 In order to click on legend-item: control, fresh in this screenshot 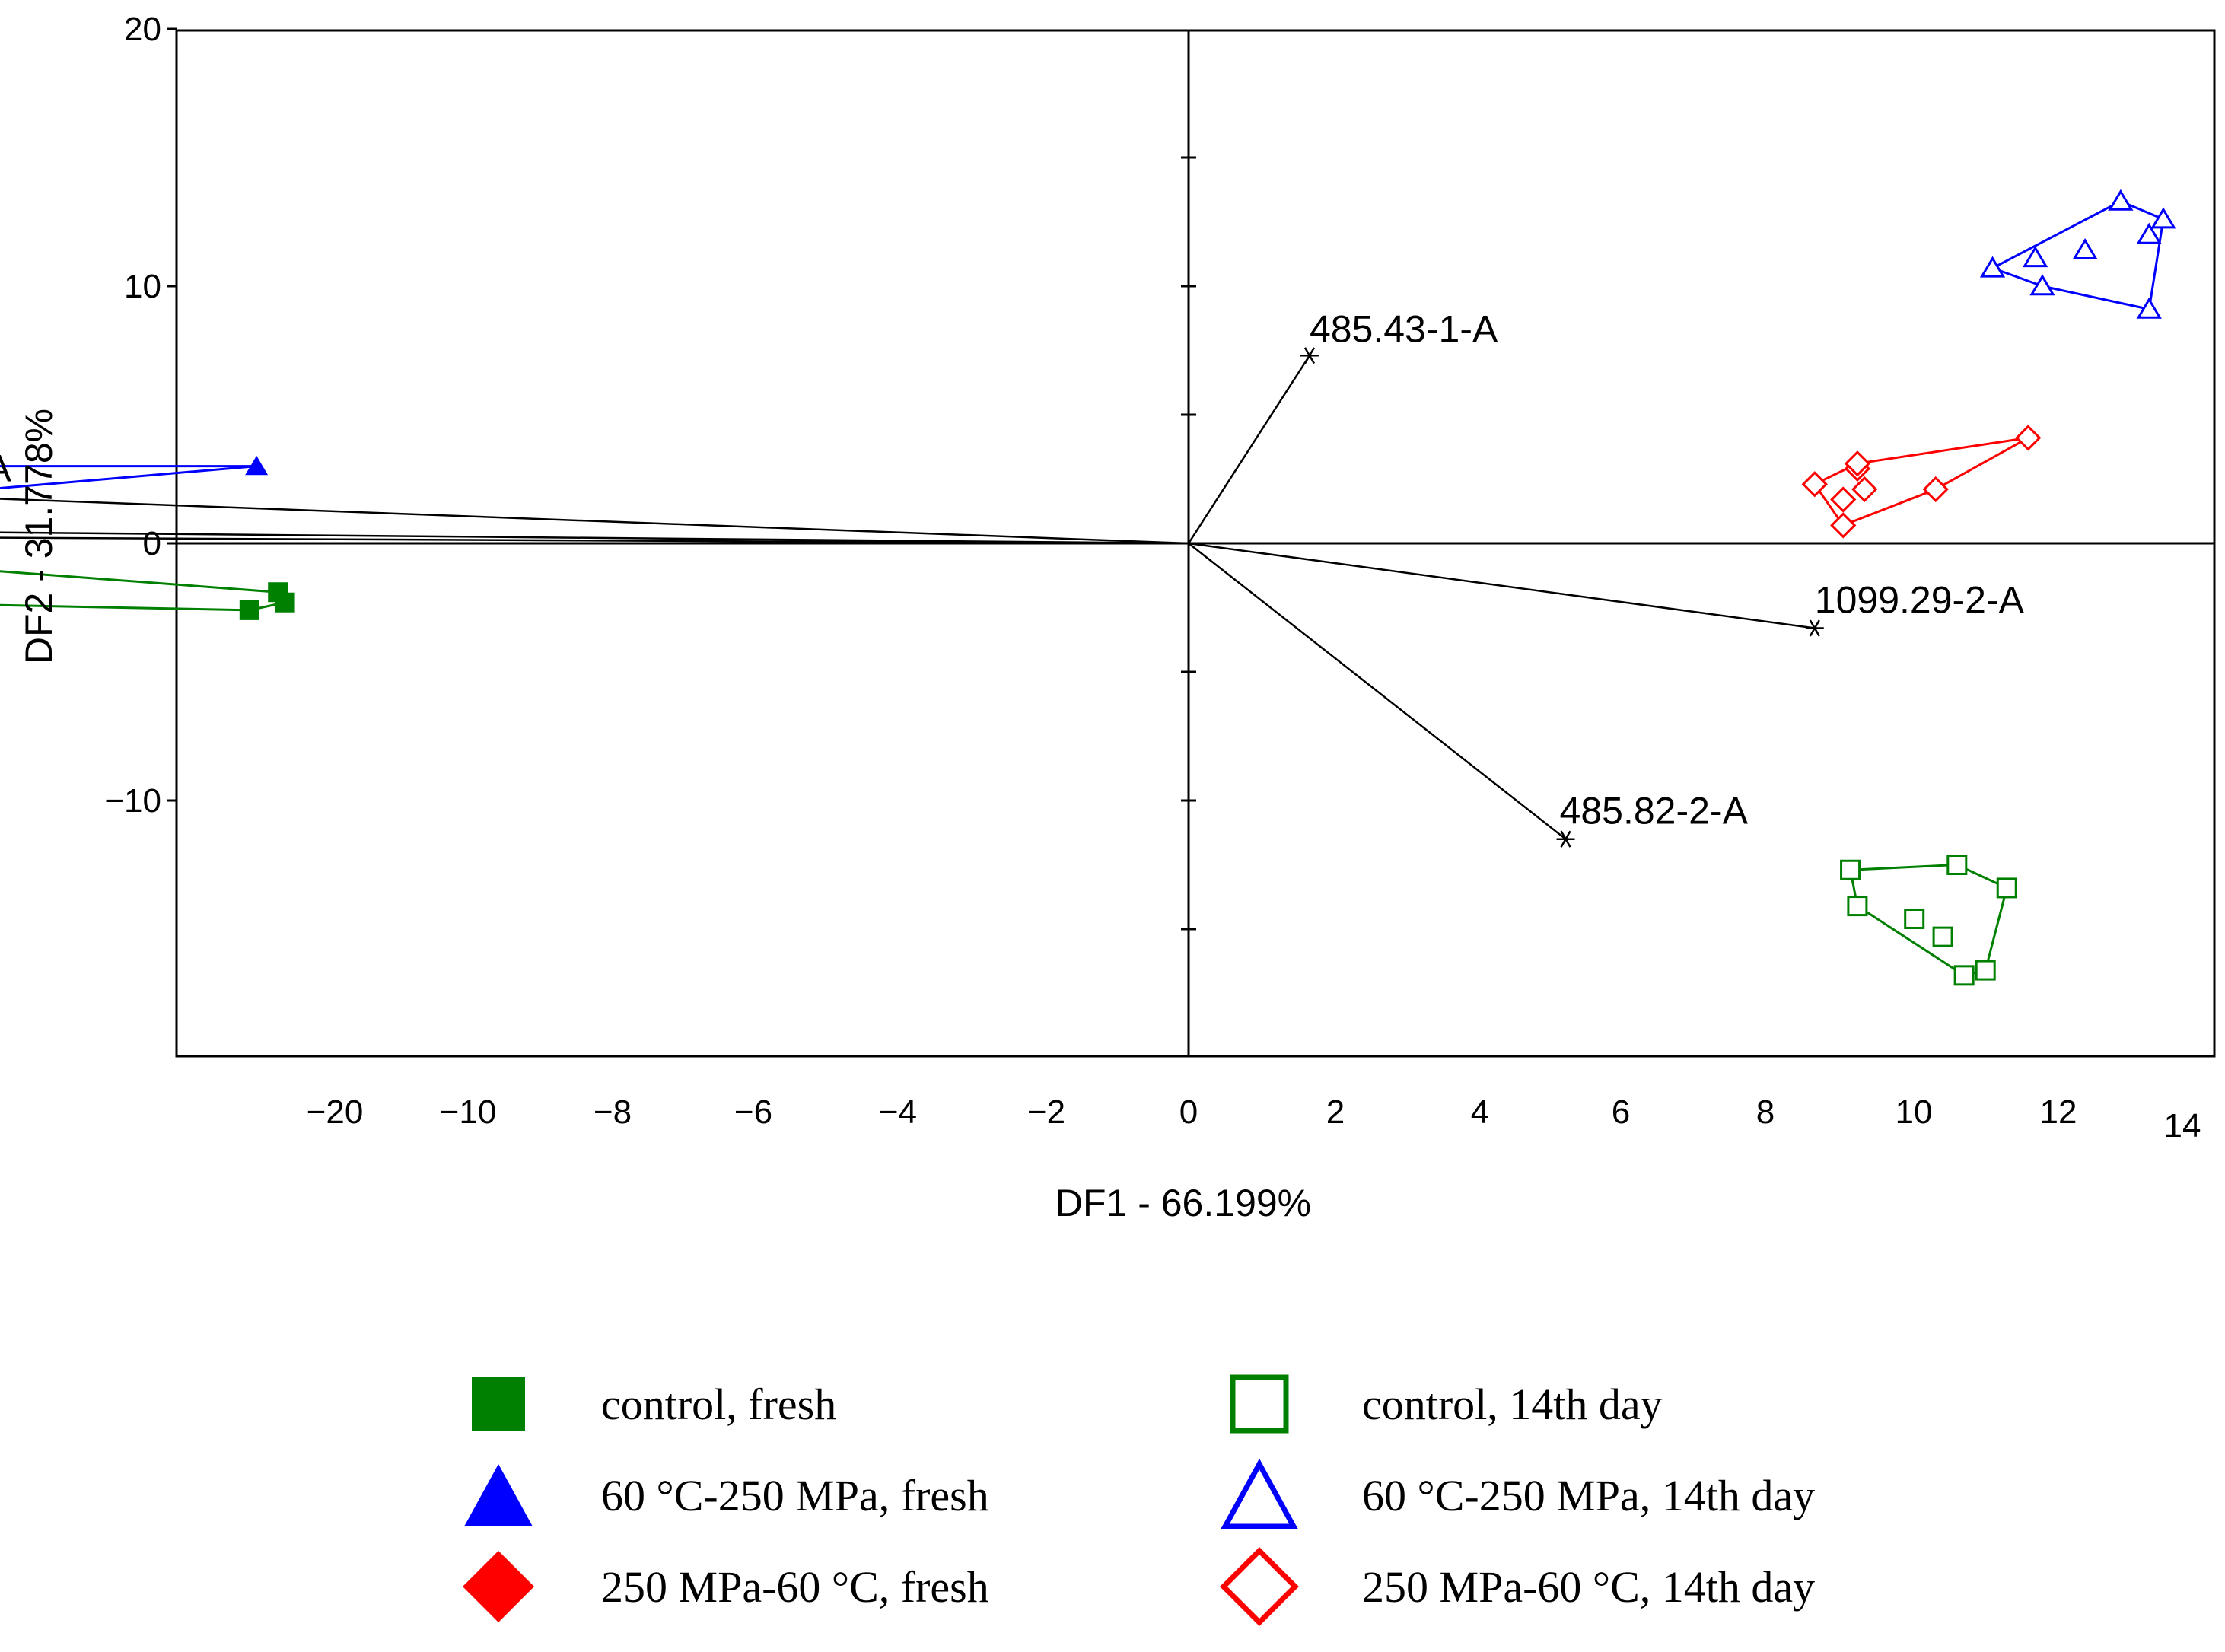, I will do `click(646, 1404)`.